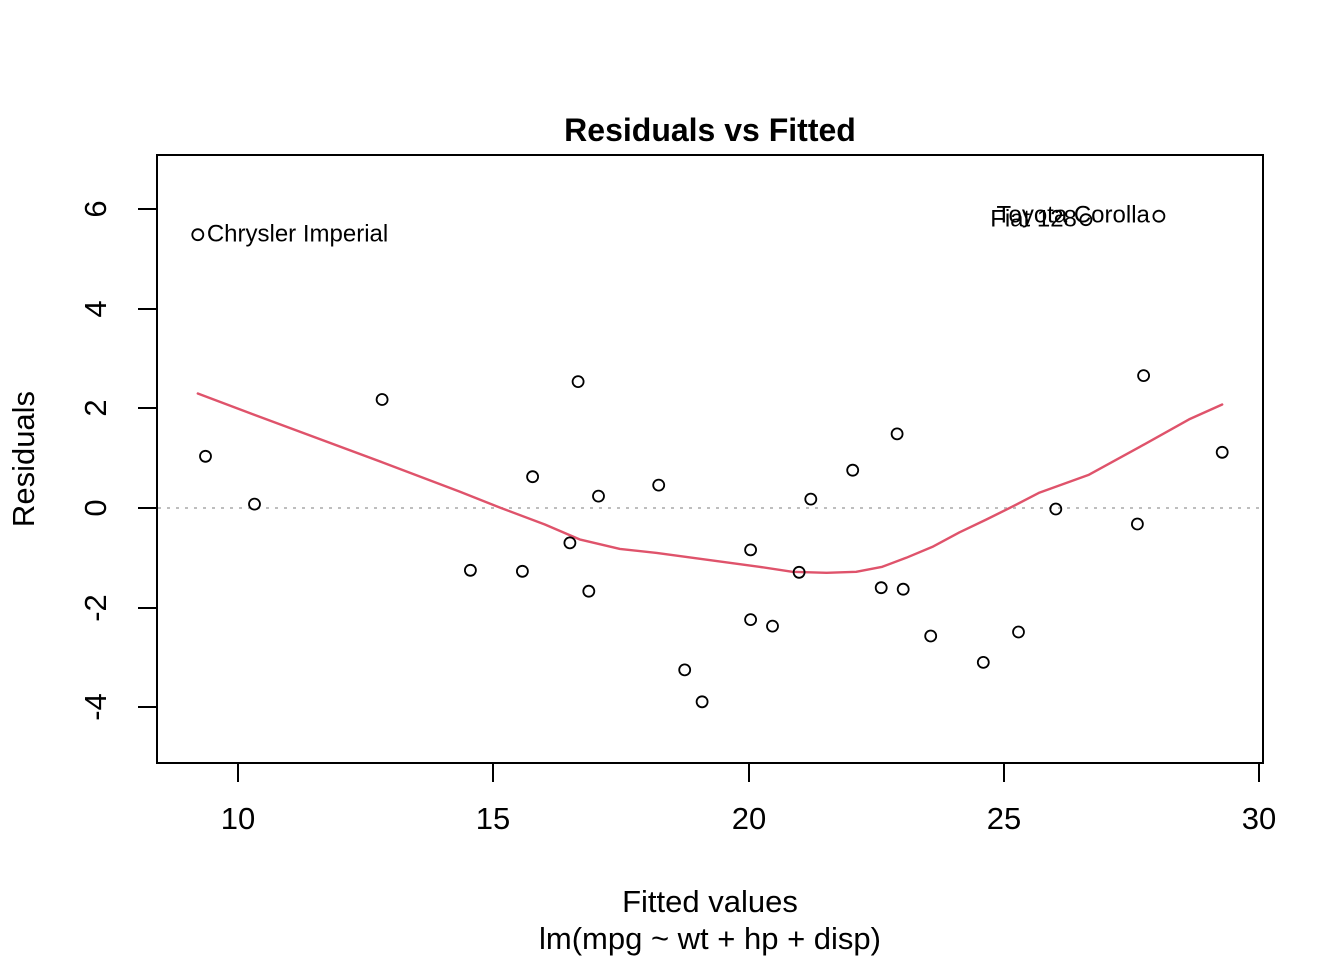  Describe the element at coordinates (95, 309) in the screenshot. I see `y-tick-label: 4` at that location.